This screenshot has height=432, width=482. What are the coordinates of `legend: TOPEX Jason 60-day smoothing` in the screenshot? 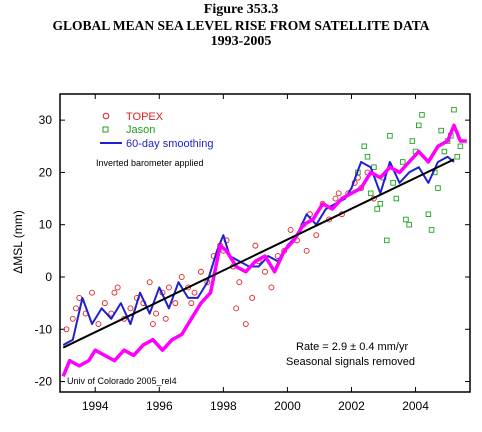 It's located at (156, 130).